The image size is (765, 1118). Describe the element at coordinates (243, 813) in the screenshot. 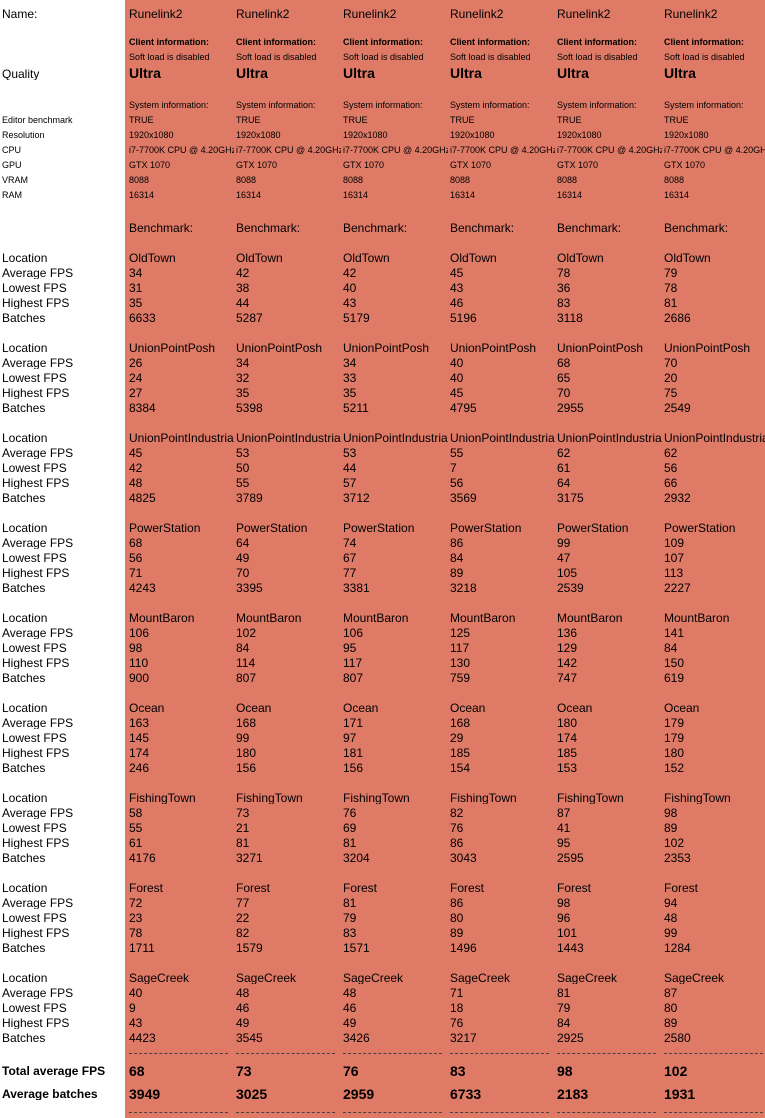

I see `average-fps-value: 73` at that location.